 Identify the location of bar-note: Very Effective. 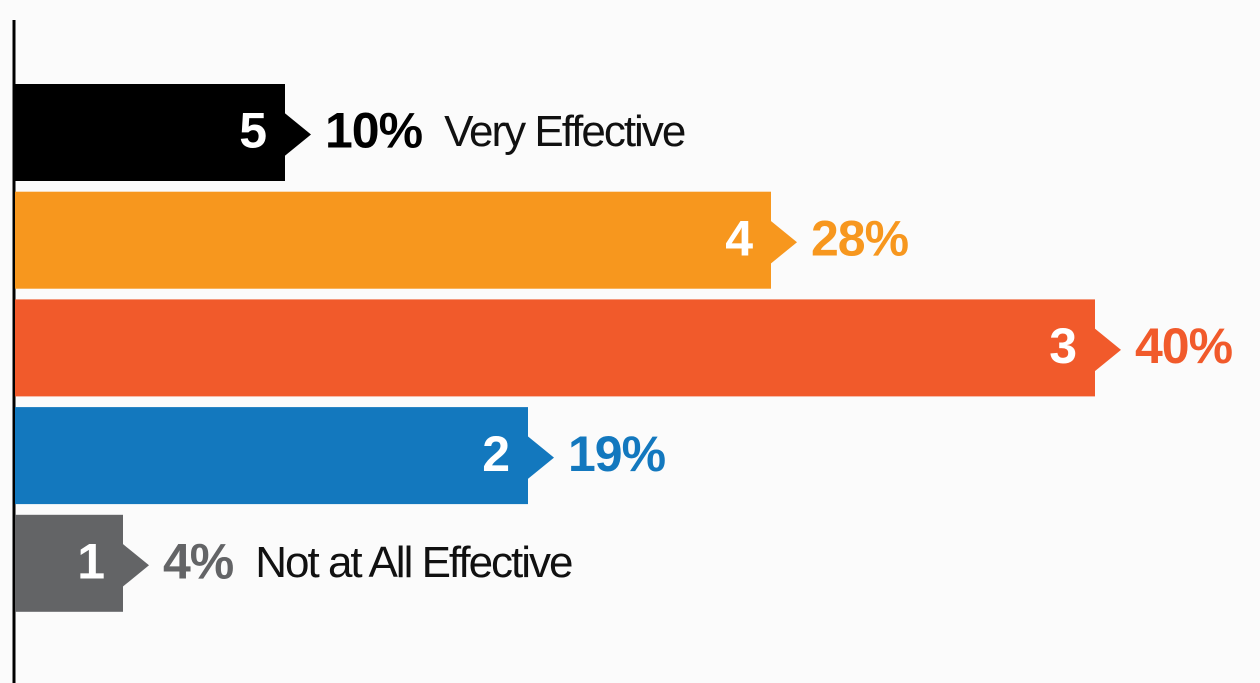
(564, 131).